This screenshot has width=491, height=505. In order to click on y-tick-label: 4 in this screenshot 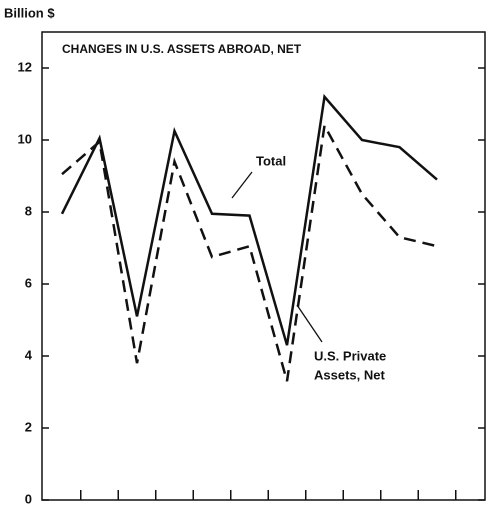, I will do `click(29, 354)`.